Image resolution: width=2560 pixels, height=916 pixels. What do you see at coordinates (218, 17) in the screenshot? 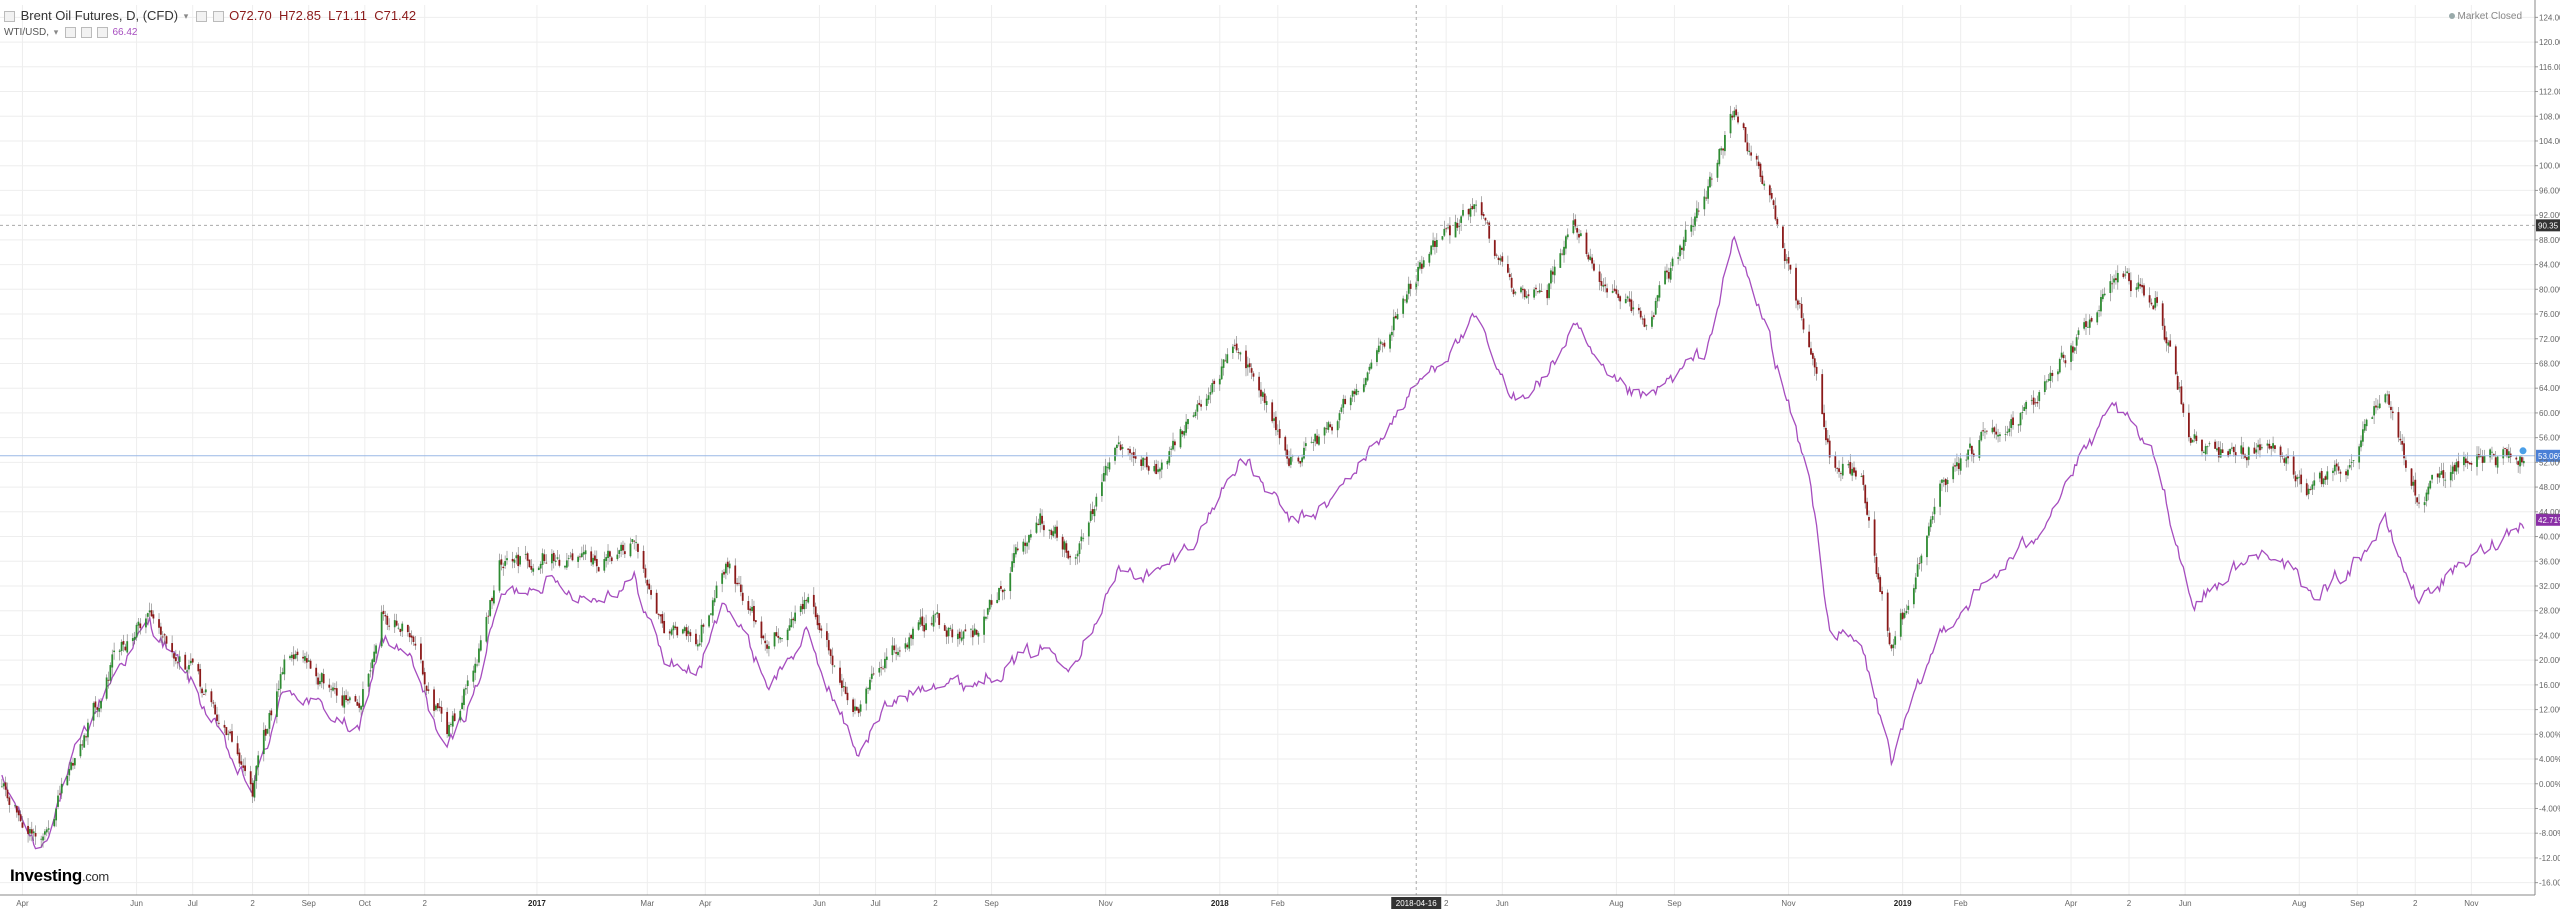
I see `series-settings-button` at bounding box center [218, 17].